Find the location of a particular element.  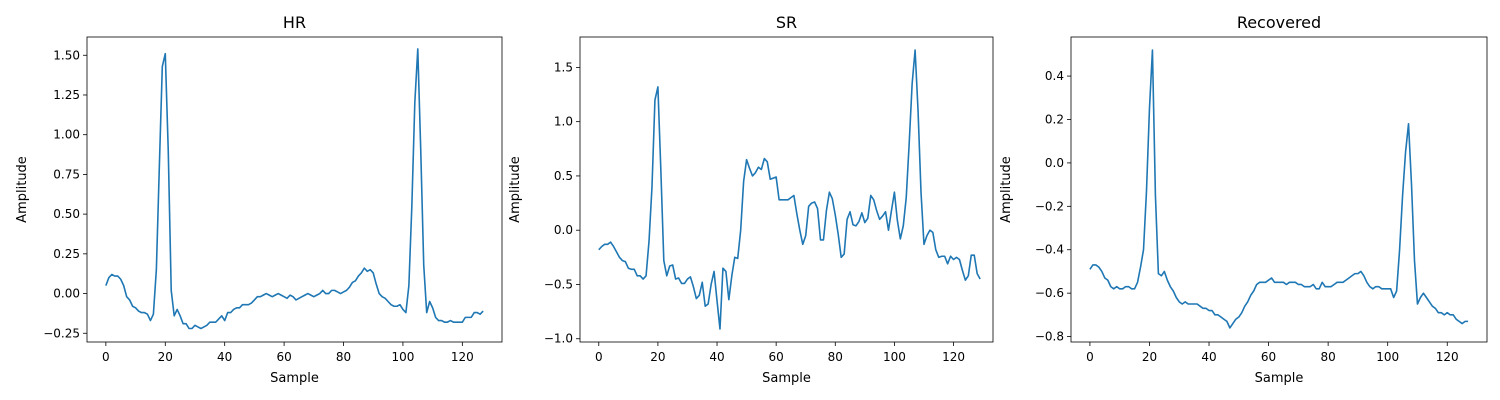

y-tick-label: 1.00 is located at coordinates (66, 135).